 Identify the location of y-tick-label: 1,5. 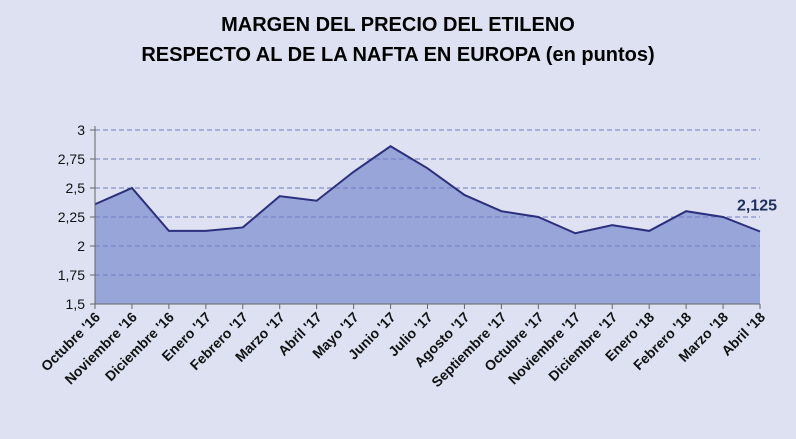
(76, 304).